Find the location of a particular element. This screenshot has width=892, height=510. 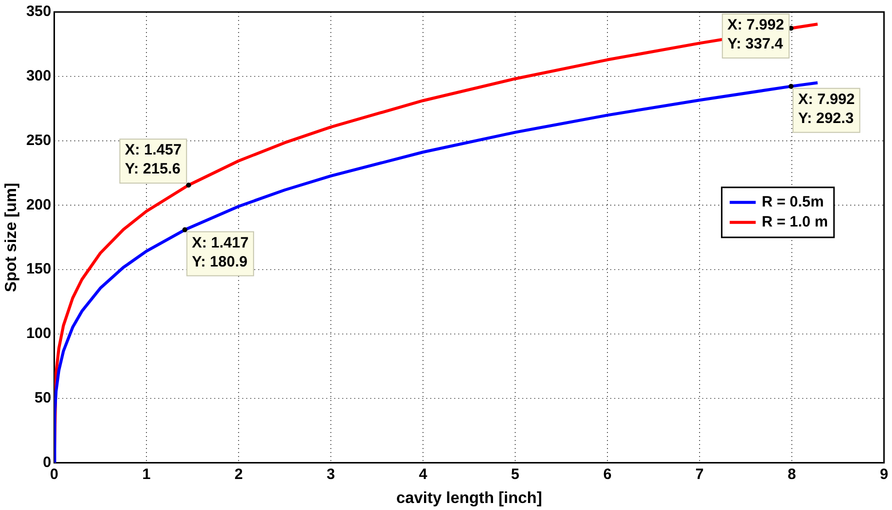

x-tick-label: 5 is located at coordinates (515, 474).